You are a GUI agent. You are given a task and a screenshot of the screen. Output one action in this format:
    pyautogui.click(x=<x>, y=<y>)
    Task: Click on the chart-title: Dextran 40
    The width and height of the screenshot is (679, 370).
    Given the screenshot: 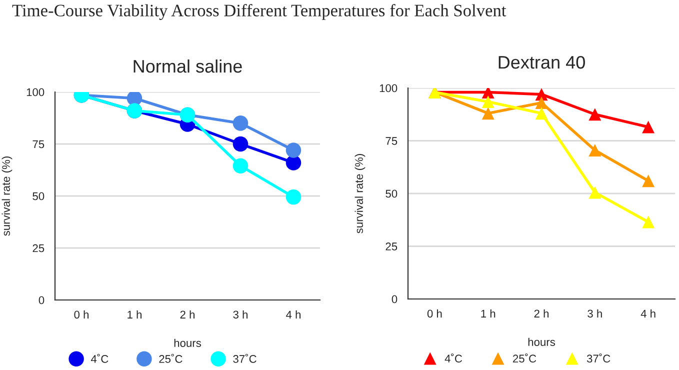 What is the action you would take?
    pyautogui.click(x=541, y=62)
    